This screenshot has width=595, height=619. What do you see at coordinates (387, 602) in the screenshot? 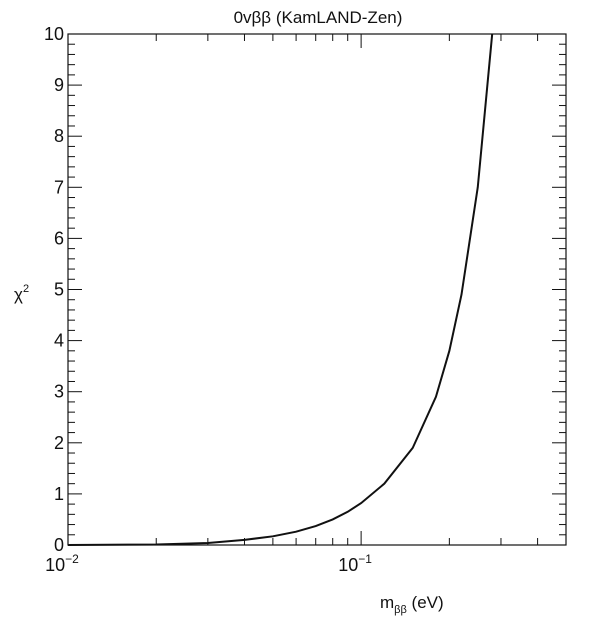
I see `x-axis-label-main: m` at bounding box center [387, 602].